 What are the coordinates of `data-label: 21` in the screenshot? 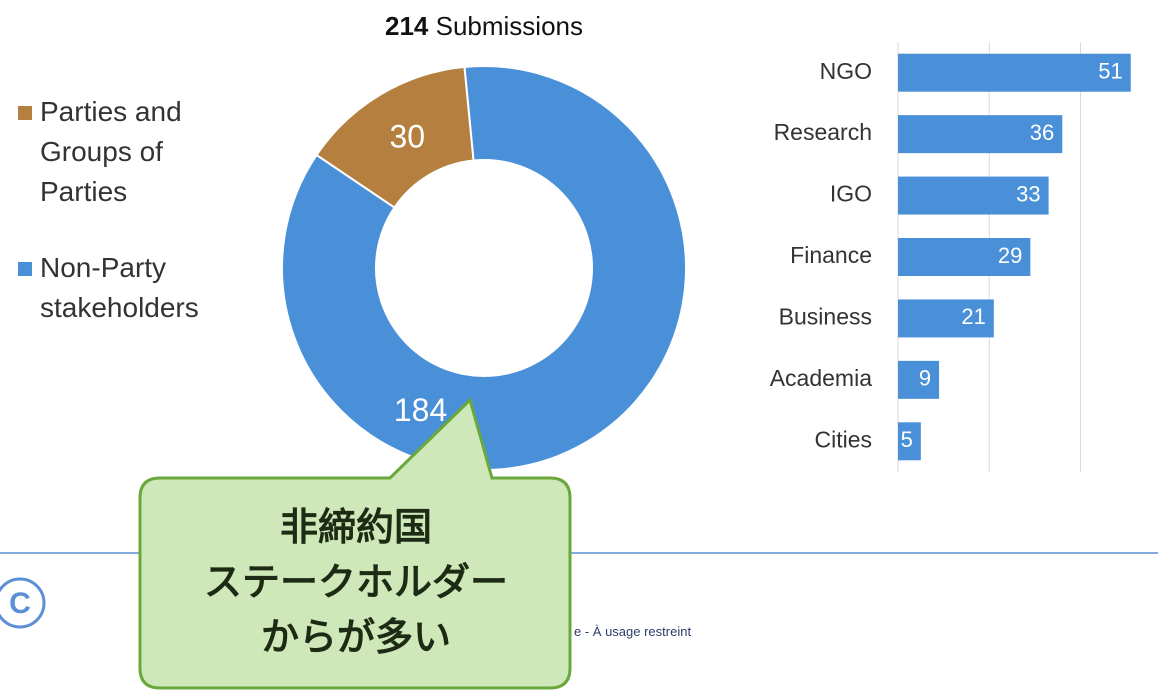 It's located at (973, 316).